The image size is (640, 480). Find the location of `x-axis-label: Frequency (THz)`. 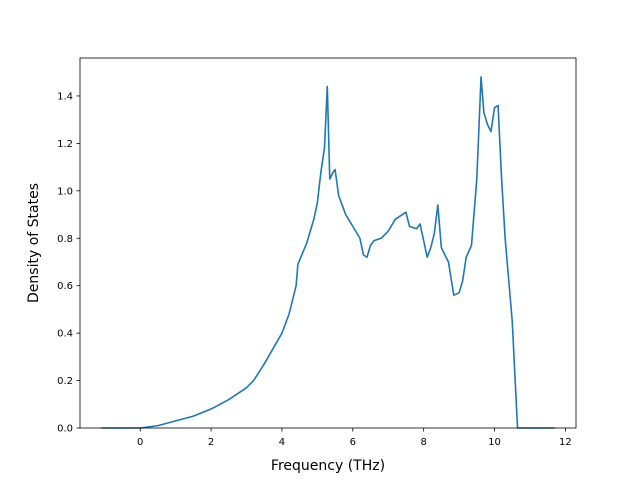

x-axis-label: Frequency (THz) is located at coordinates (328, 466).